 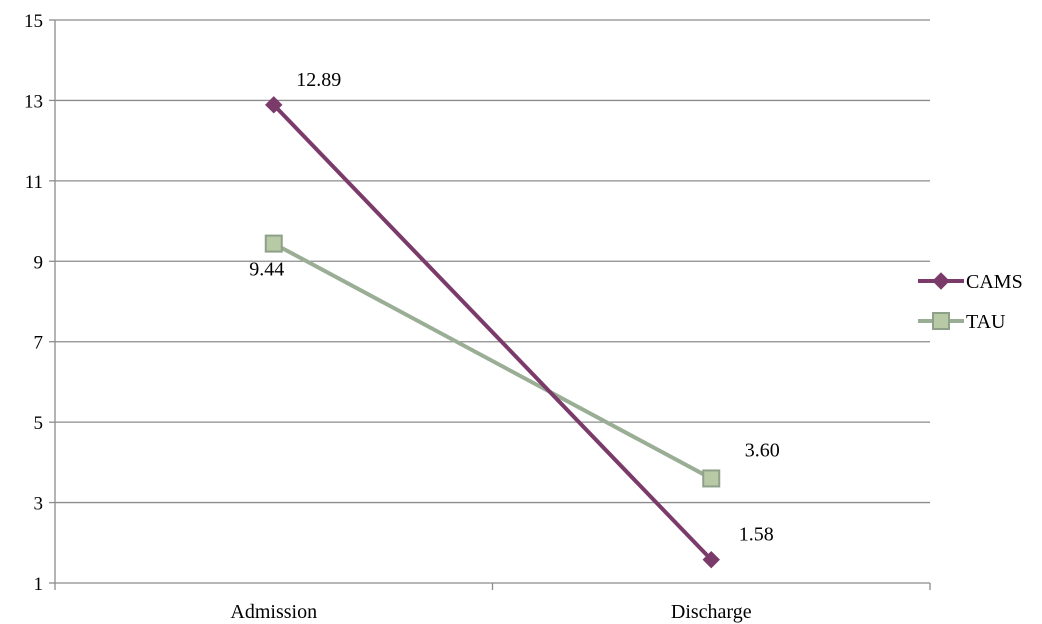 What do you see at coordinates (33, 101) in the screenshot?
I see `y-tick-label: 13` at bounding box center [33, 101].